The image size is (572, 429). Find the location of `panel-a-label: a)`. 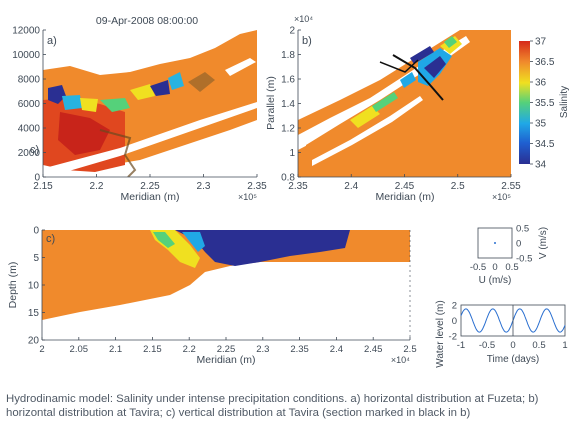

panel-a-label: a) is located at coordinates (52, 41).